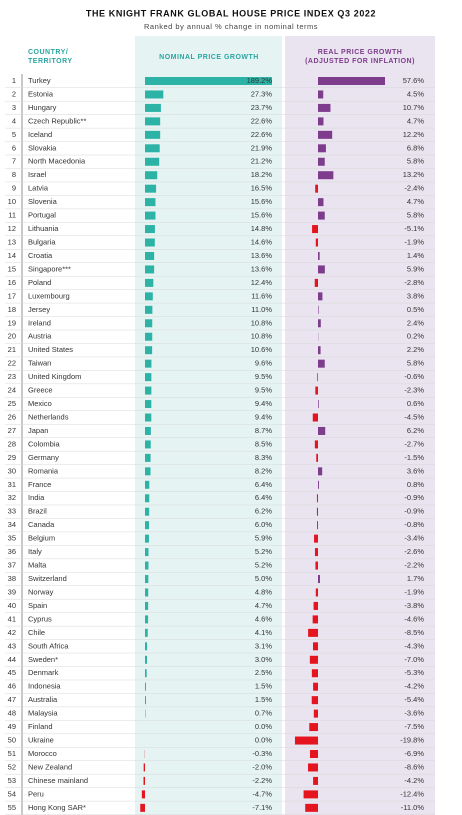  Describe the element at coordinates (263, 484) in the screenshot. I see `value-label: 6.4%` at that location.